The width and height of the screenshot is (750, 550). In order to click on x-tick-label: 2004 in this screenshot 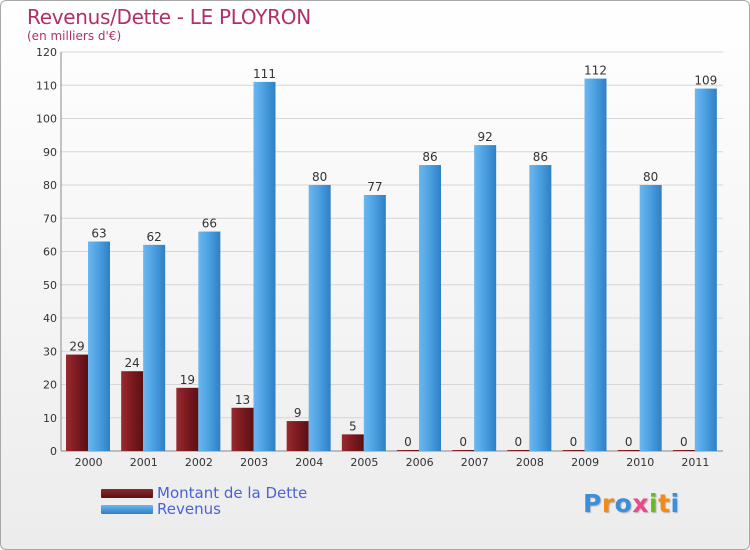, I will do `click(309, 462)`.